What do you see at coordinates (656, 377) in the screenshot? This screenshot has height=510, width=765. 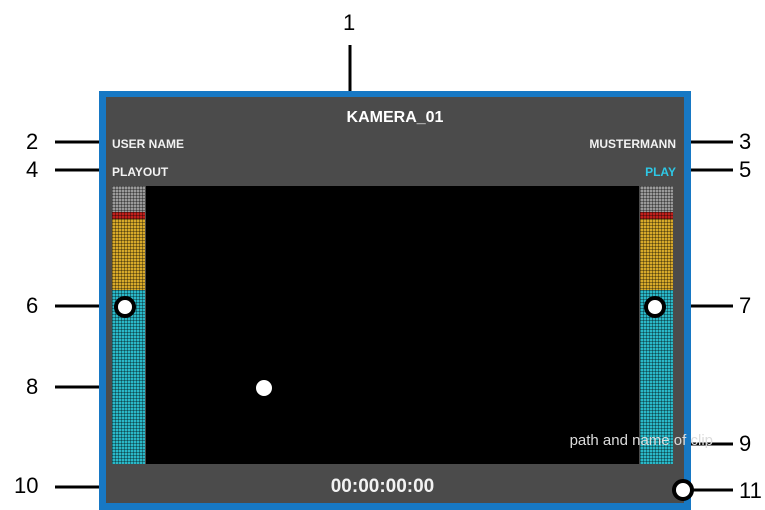 I see `meter-right-cyan` at bounding box center [656, 377].